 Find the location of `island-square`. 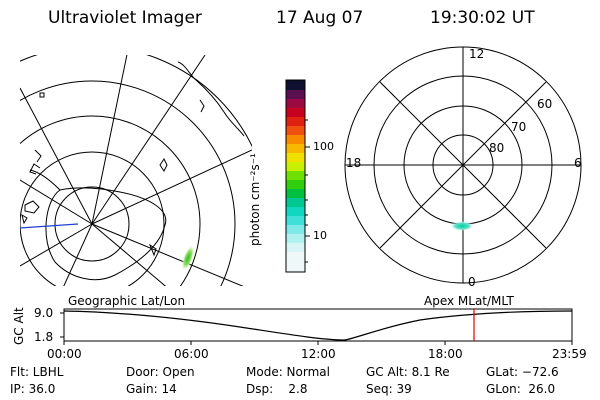

island-square is located at coordinates (42, 95).